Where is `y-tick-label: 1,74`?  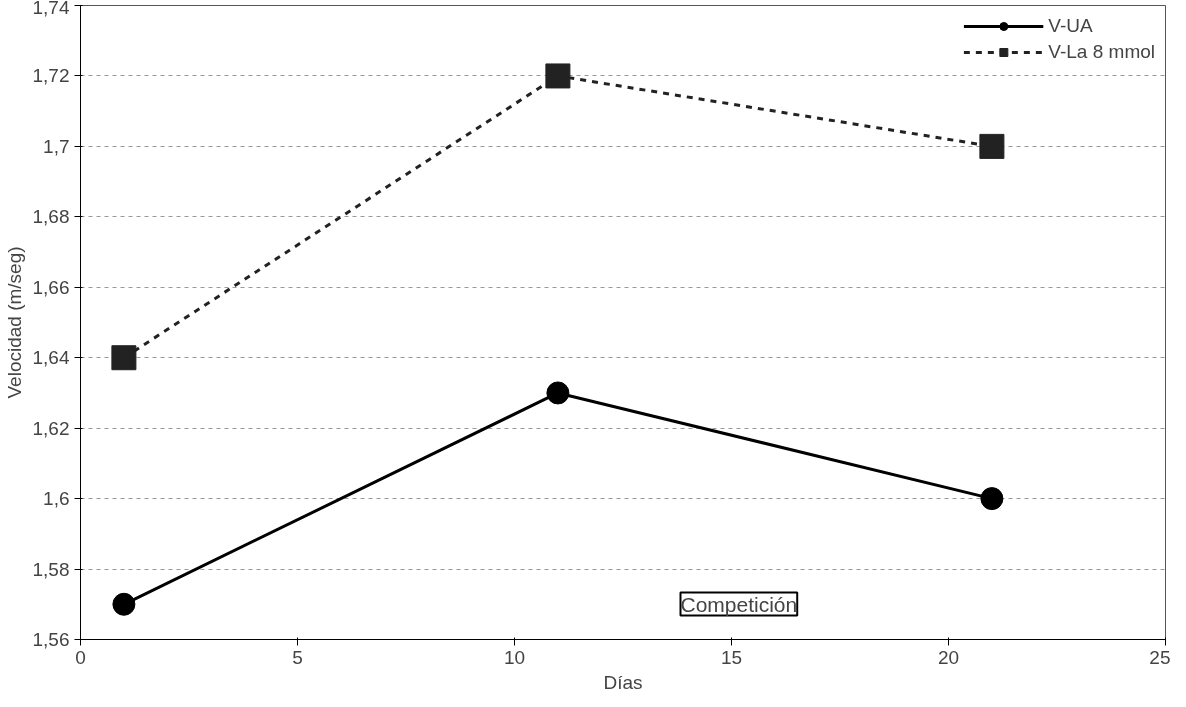
y-tick-label: 1,74 is located at coordinates (51, 9).